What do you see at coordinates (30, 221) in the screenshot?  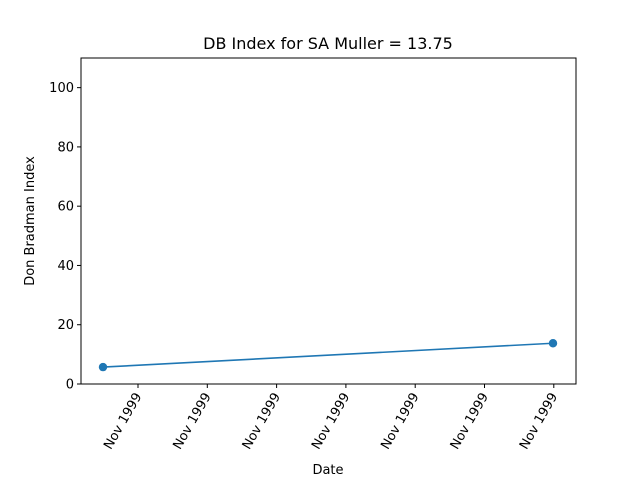 I see `y-axis-label: Don Bradman Index` at bounding box center [30, 221].